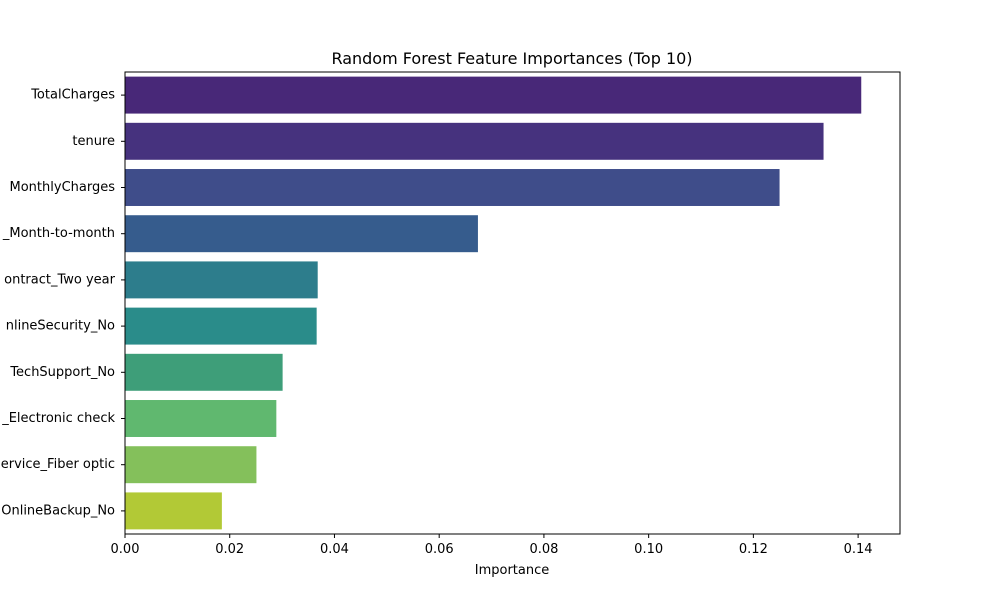 This screenshot has height=600, width=1000. I want to click on x-tick-label-7: 0.14, so click(858, 549).